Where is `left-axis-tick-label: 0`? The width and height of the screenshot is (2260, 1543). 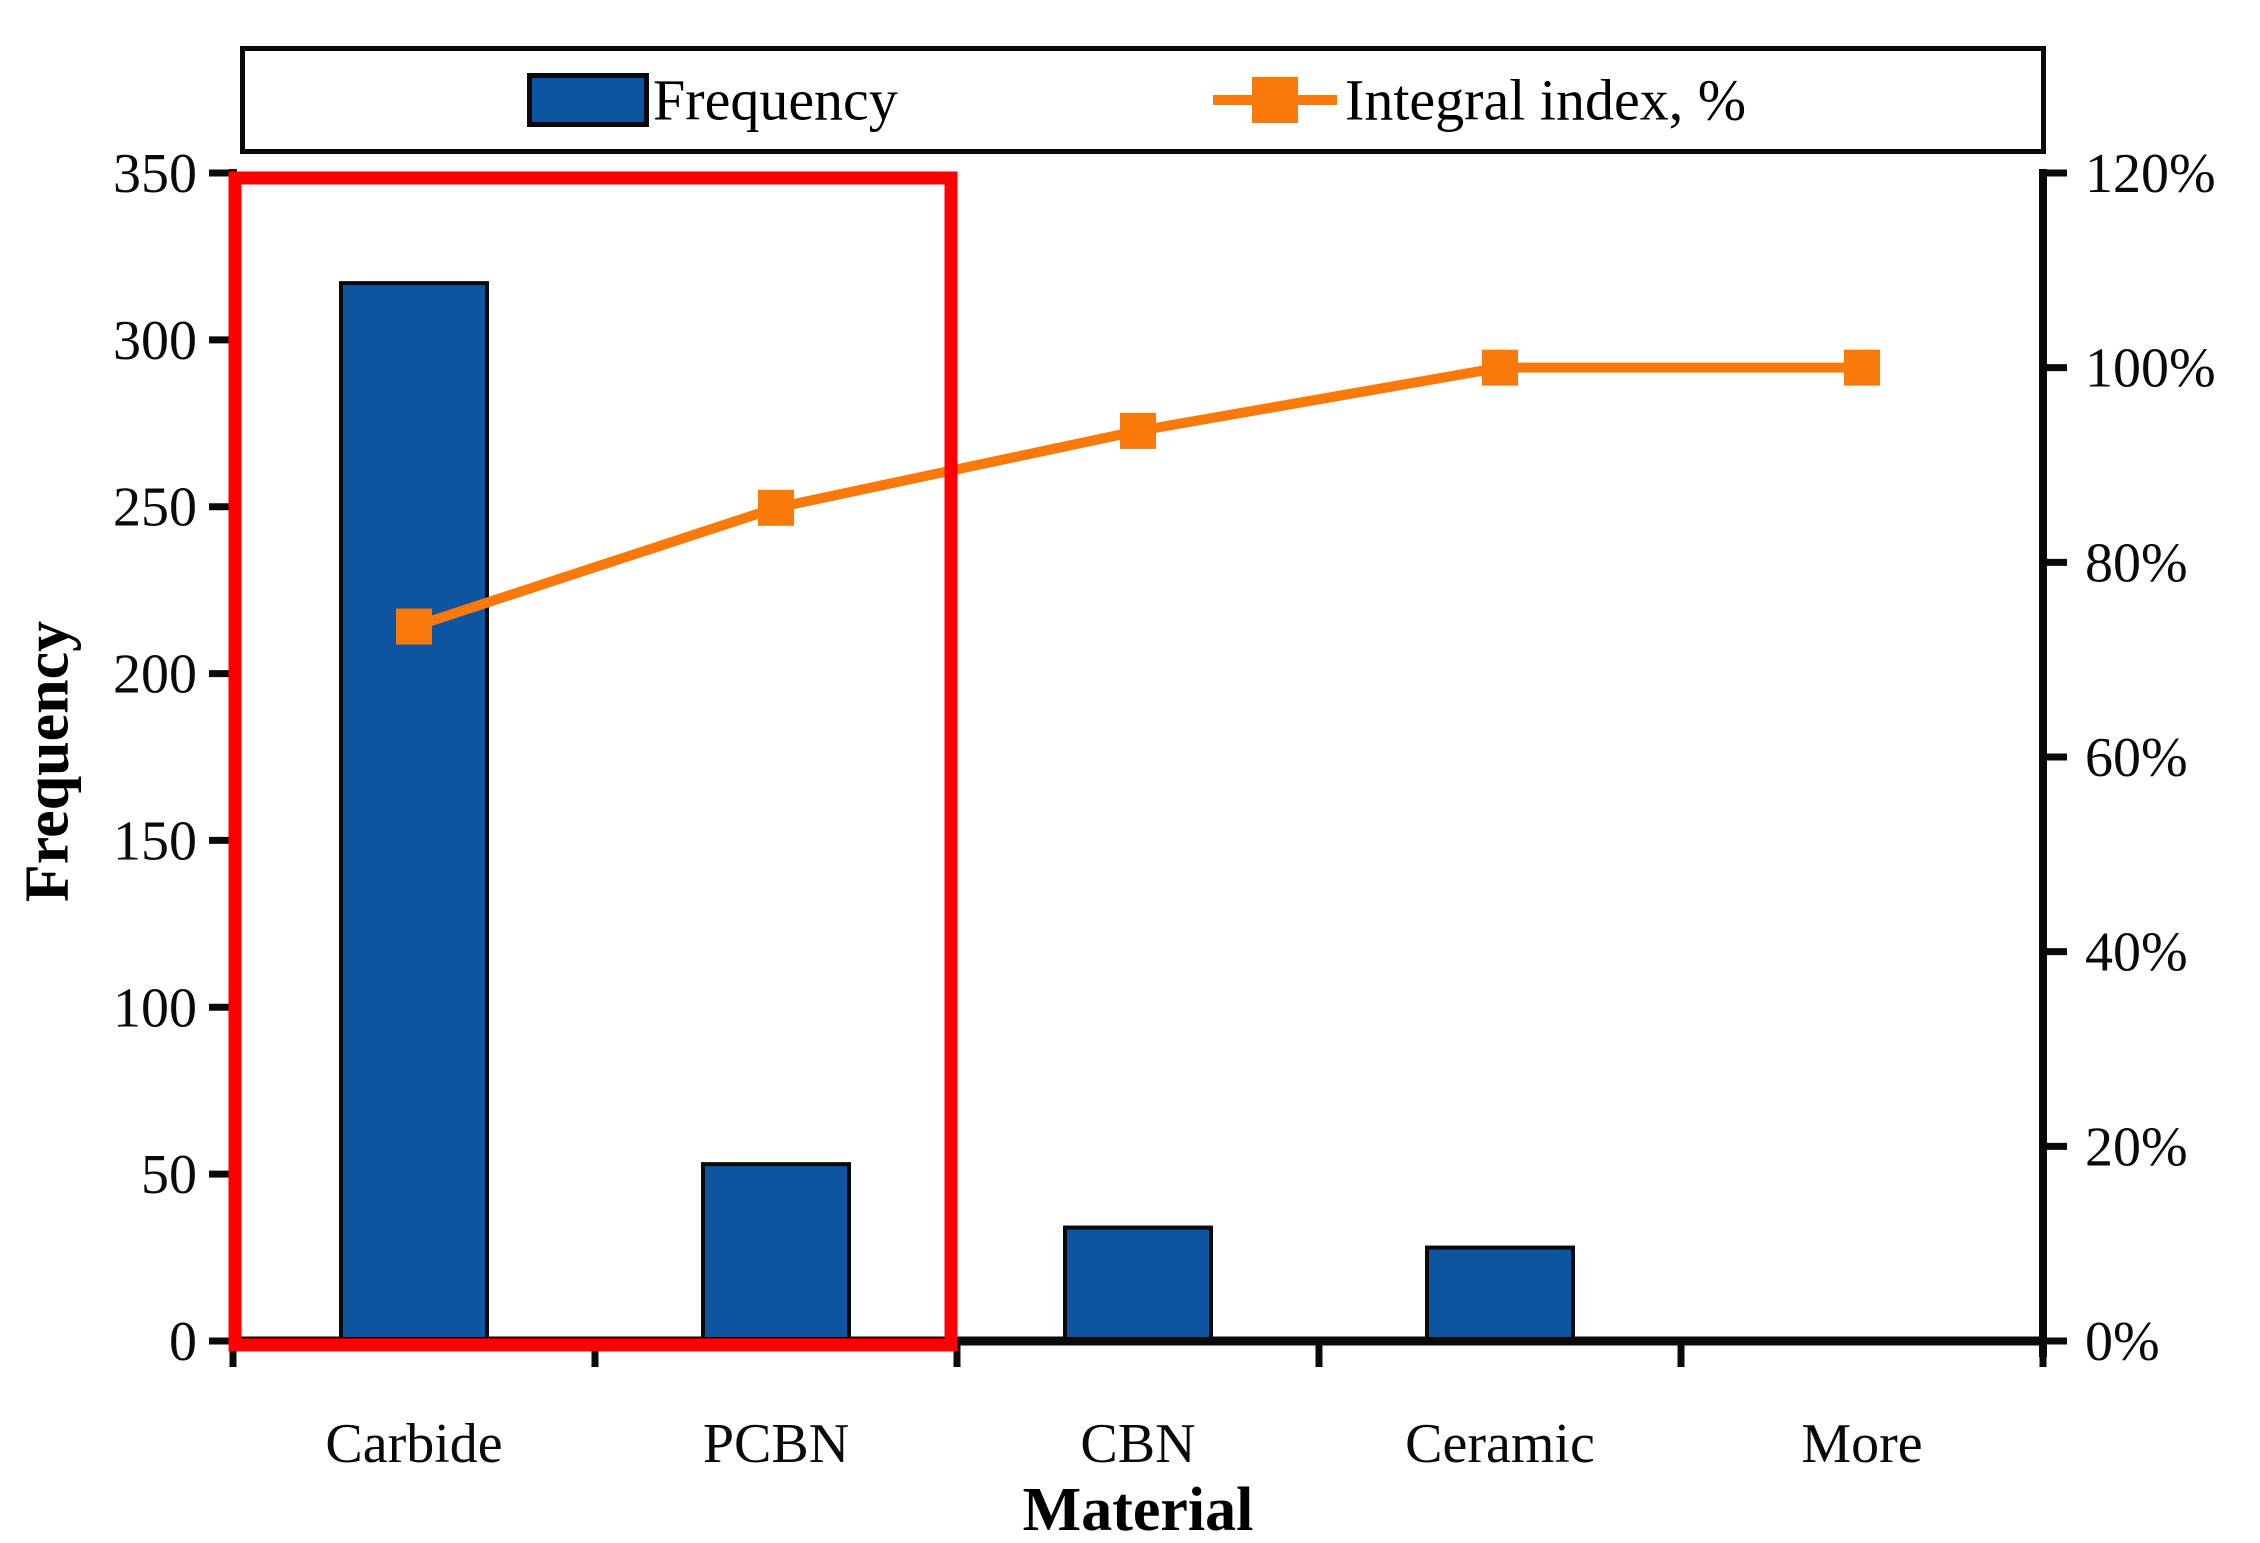
left-axis-tick-label: 0 is located at coordinates (183, 1342).